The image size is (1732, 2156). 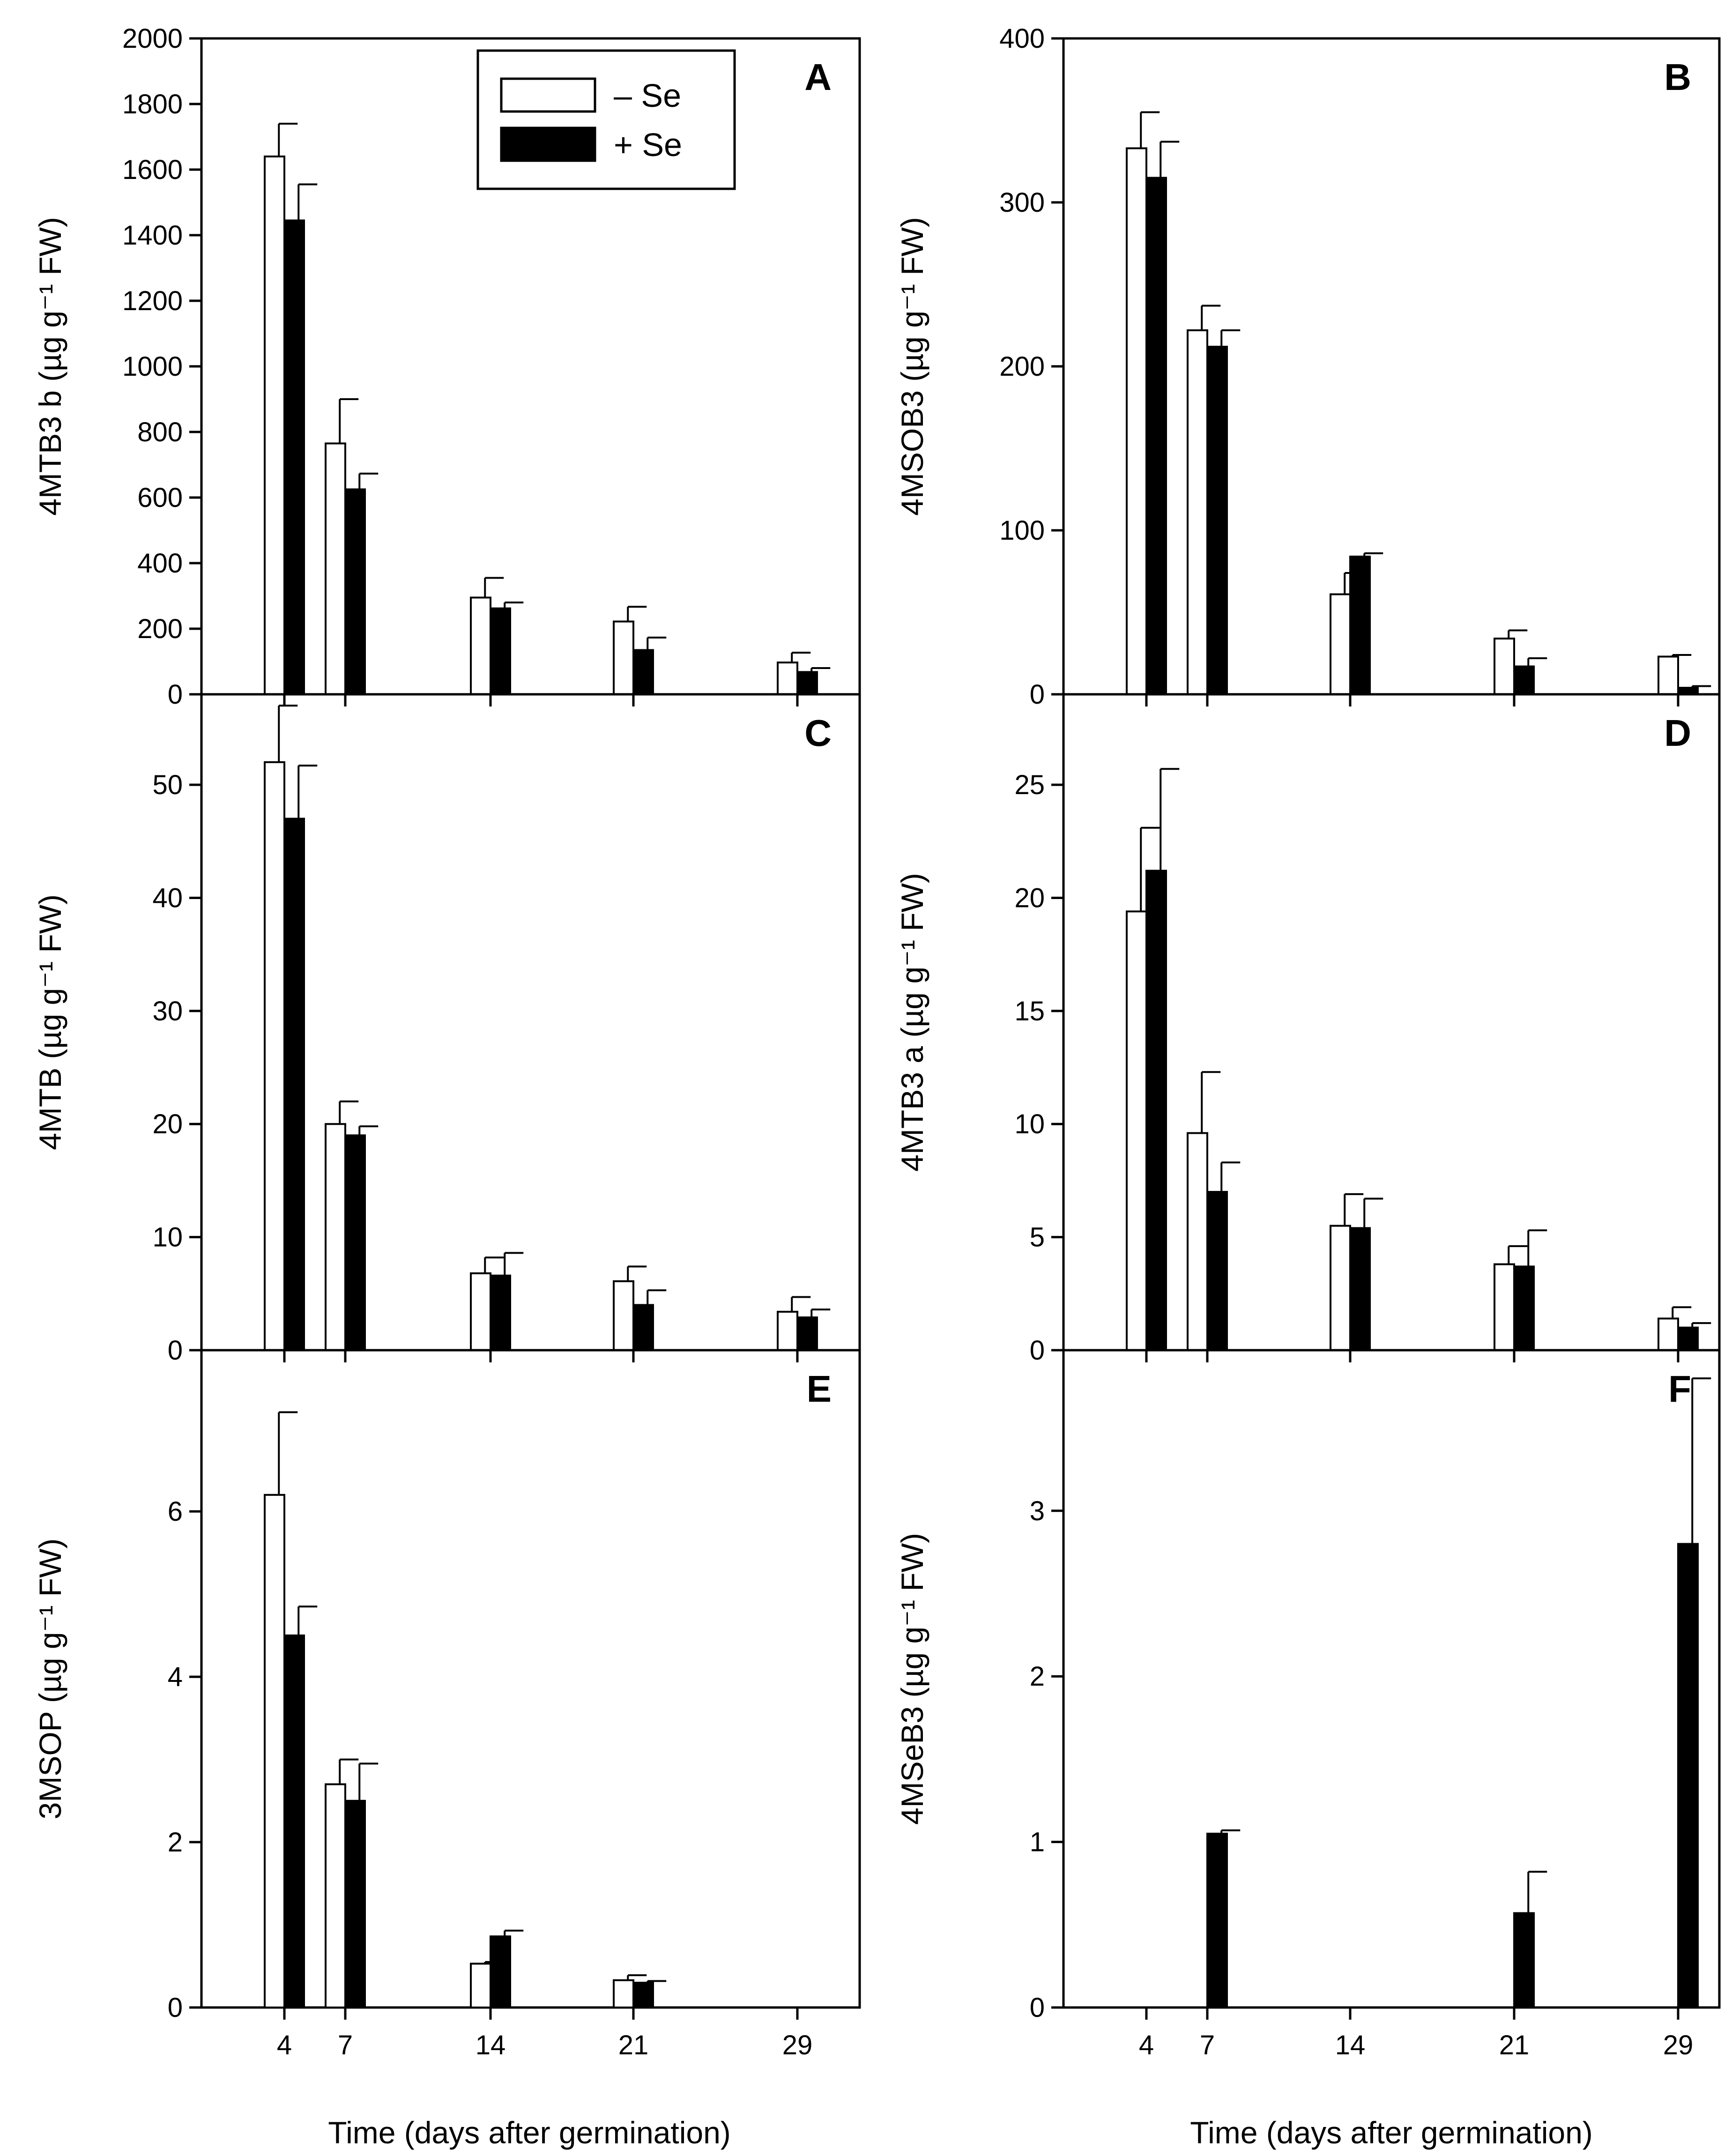 I want to click on x-tick-label: 4, so click(x=1147, y=2045).